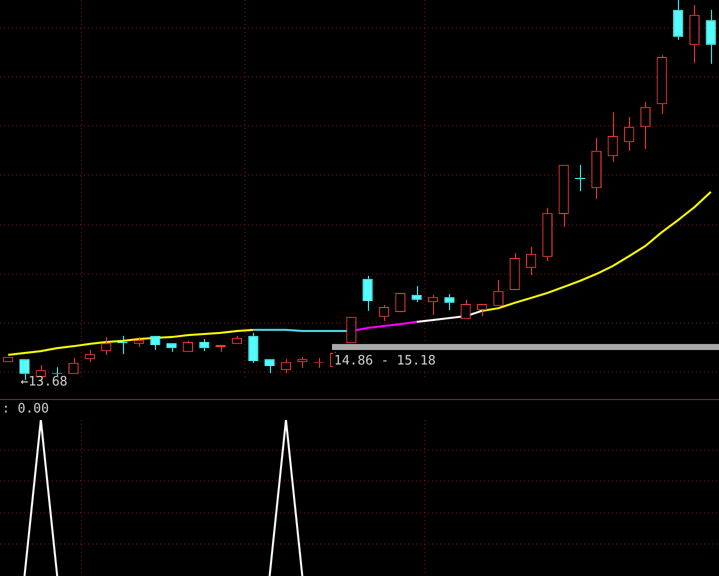 This screenshot has height=576, width=719. I want to click on annotation: ←13.68, so click(44, 382).